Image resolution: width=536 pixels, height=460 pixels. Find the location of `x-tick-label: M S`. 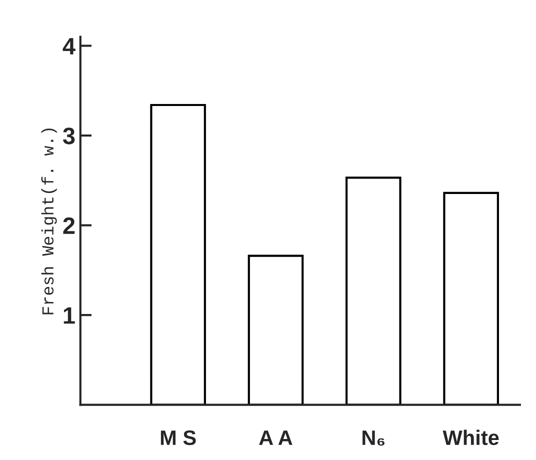

x-tick-label: M S is located at coordinates (178, 438).